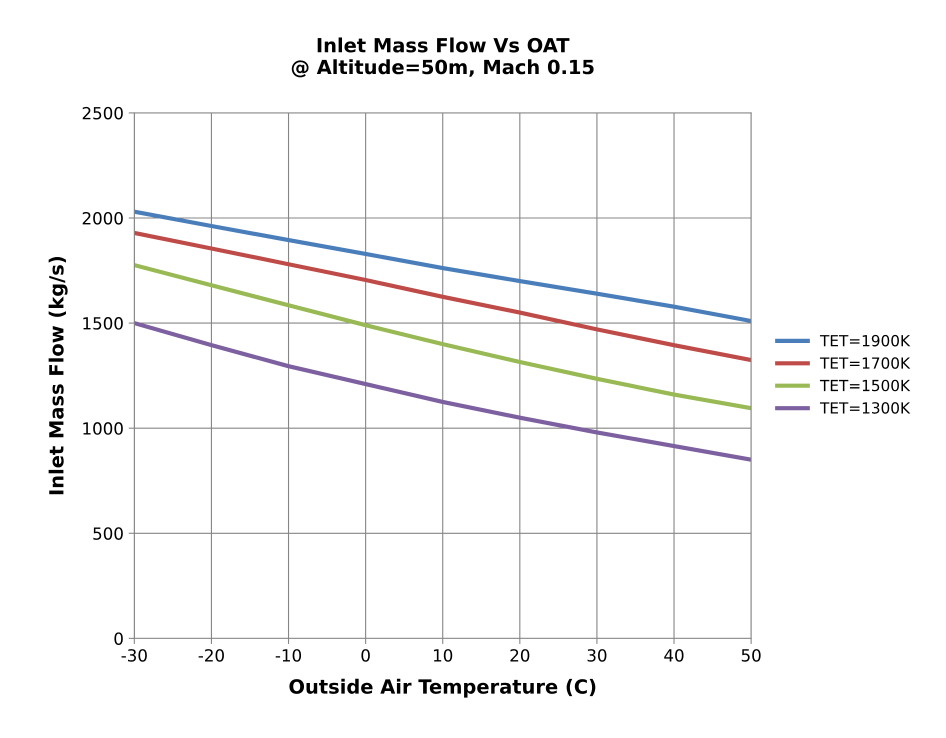 This screenshot has width=946, height=738. What do you see at coordinates (597, 655) in the screenshot?
I see `x-tick-label: 30` at bounding box center [597, 655].